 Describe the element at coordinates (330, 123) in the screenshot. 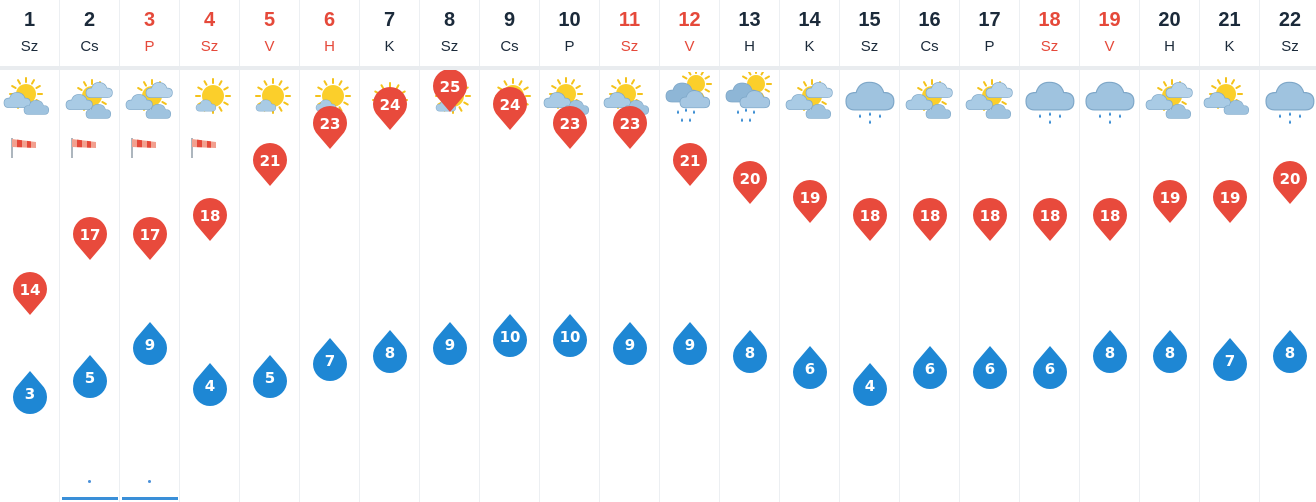

I see `max-temp-value: 23` at that location.